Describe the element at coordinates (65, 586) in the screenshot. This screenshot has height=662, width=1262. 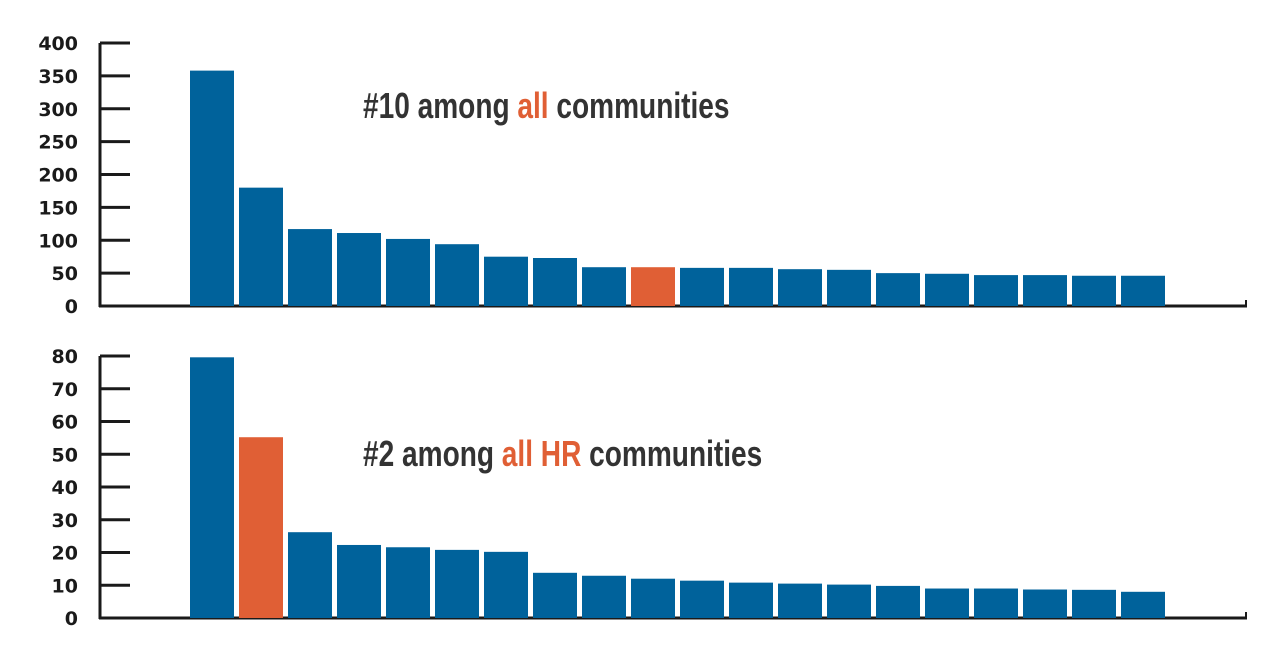
I see `y-tick-label: 10` at that location.